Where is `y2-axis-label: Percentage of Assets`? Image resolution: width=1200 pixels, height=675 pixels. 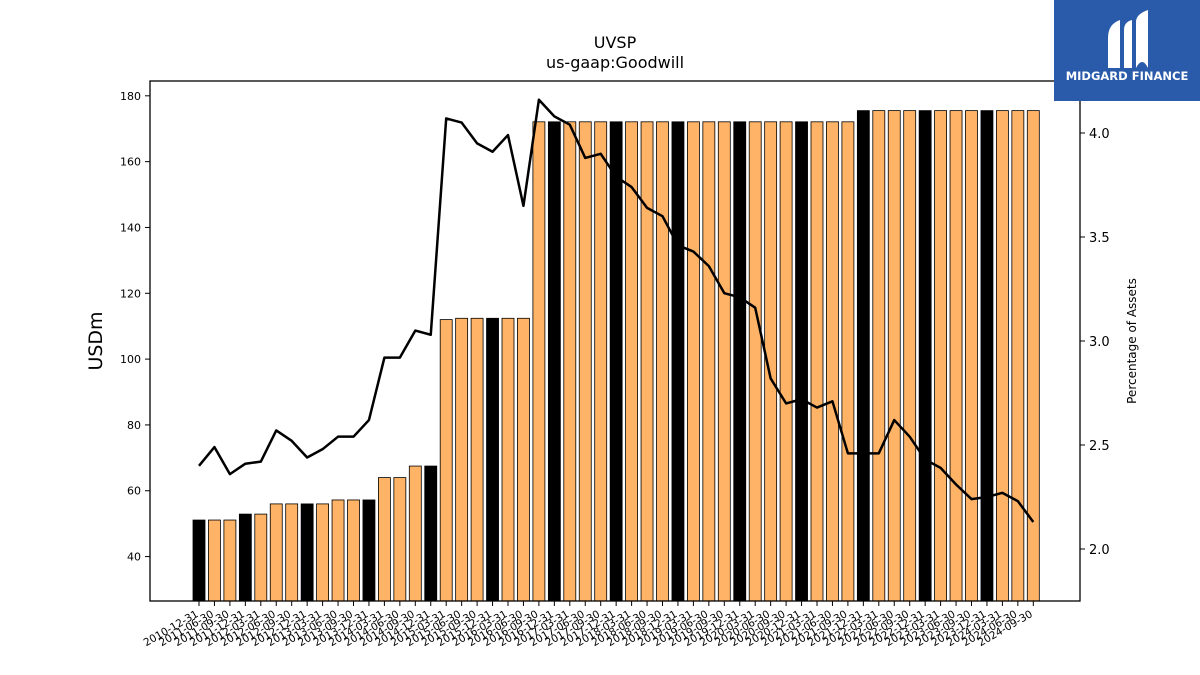
y2-axis-label: Percentage of Assets is located at coordinates (1132, 341).